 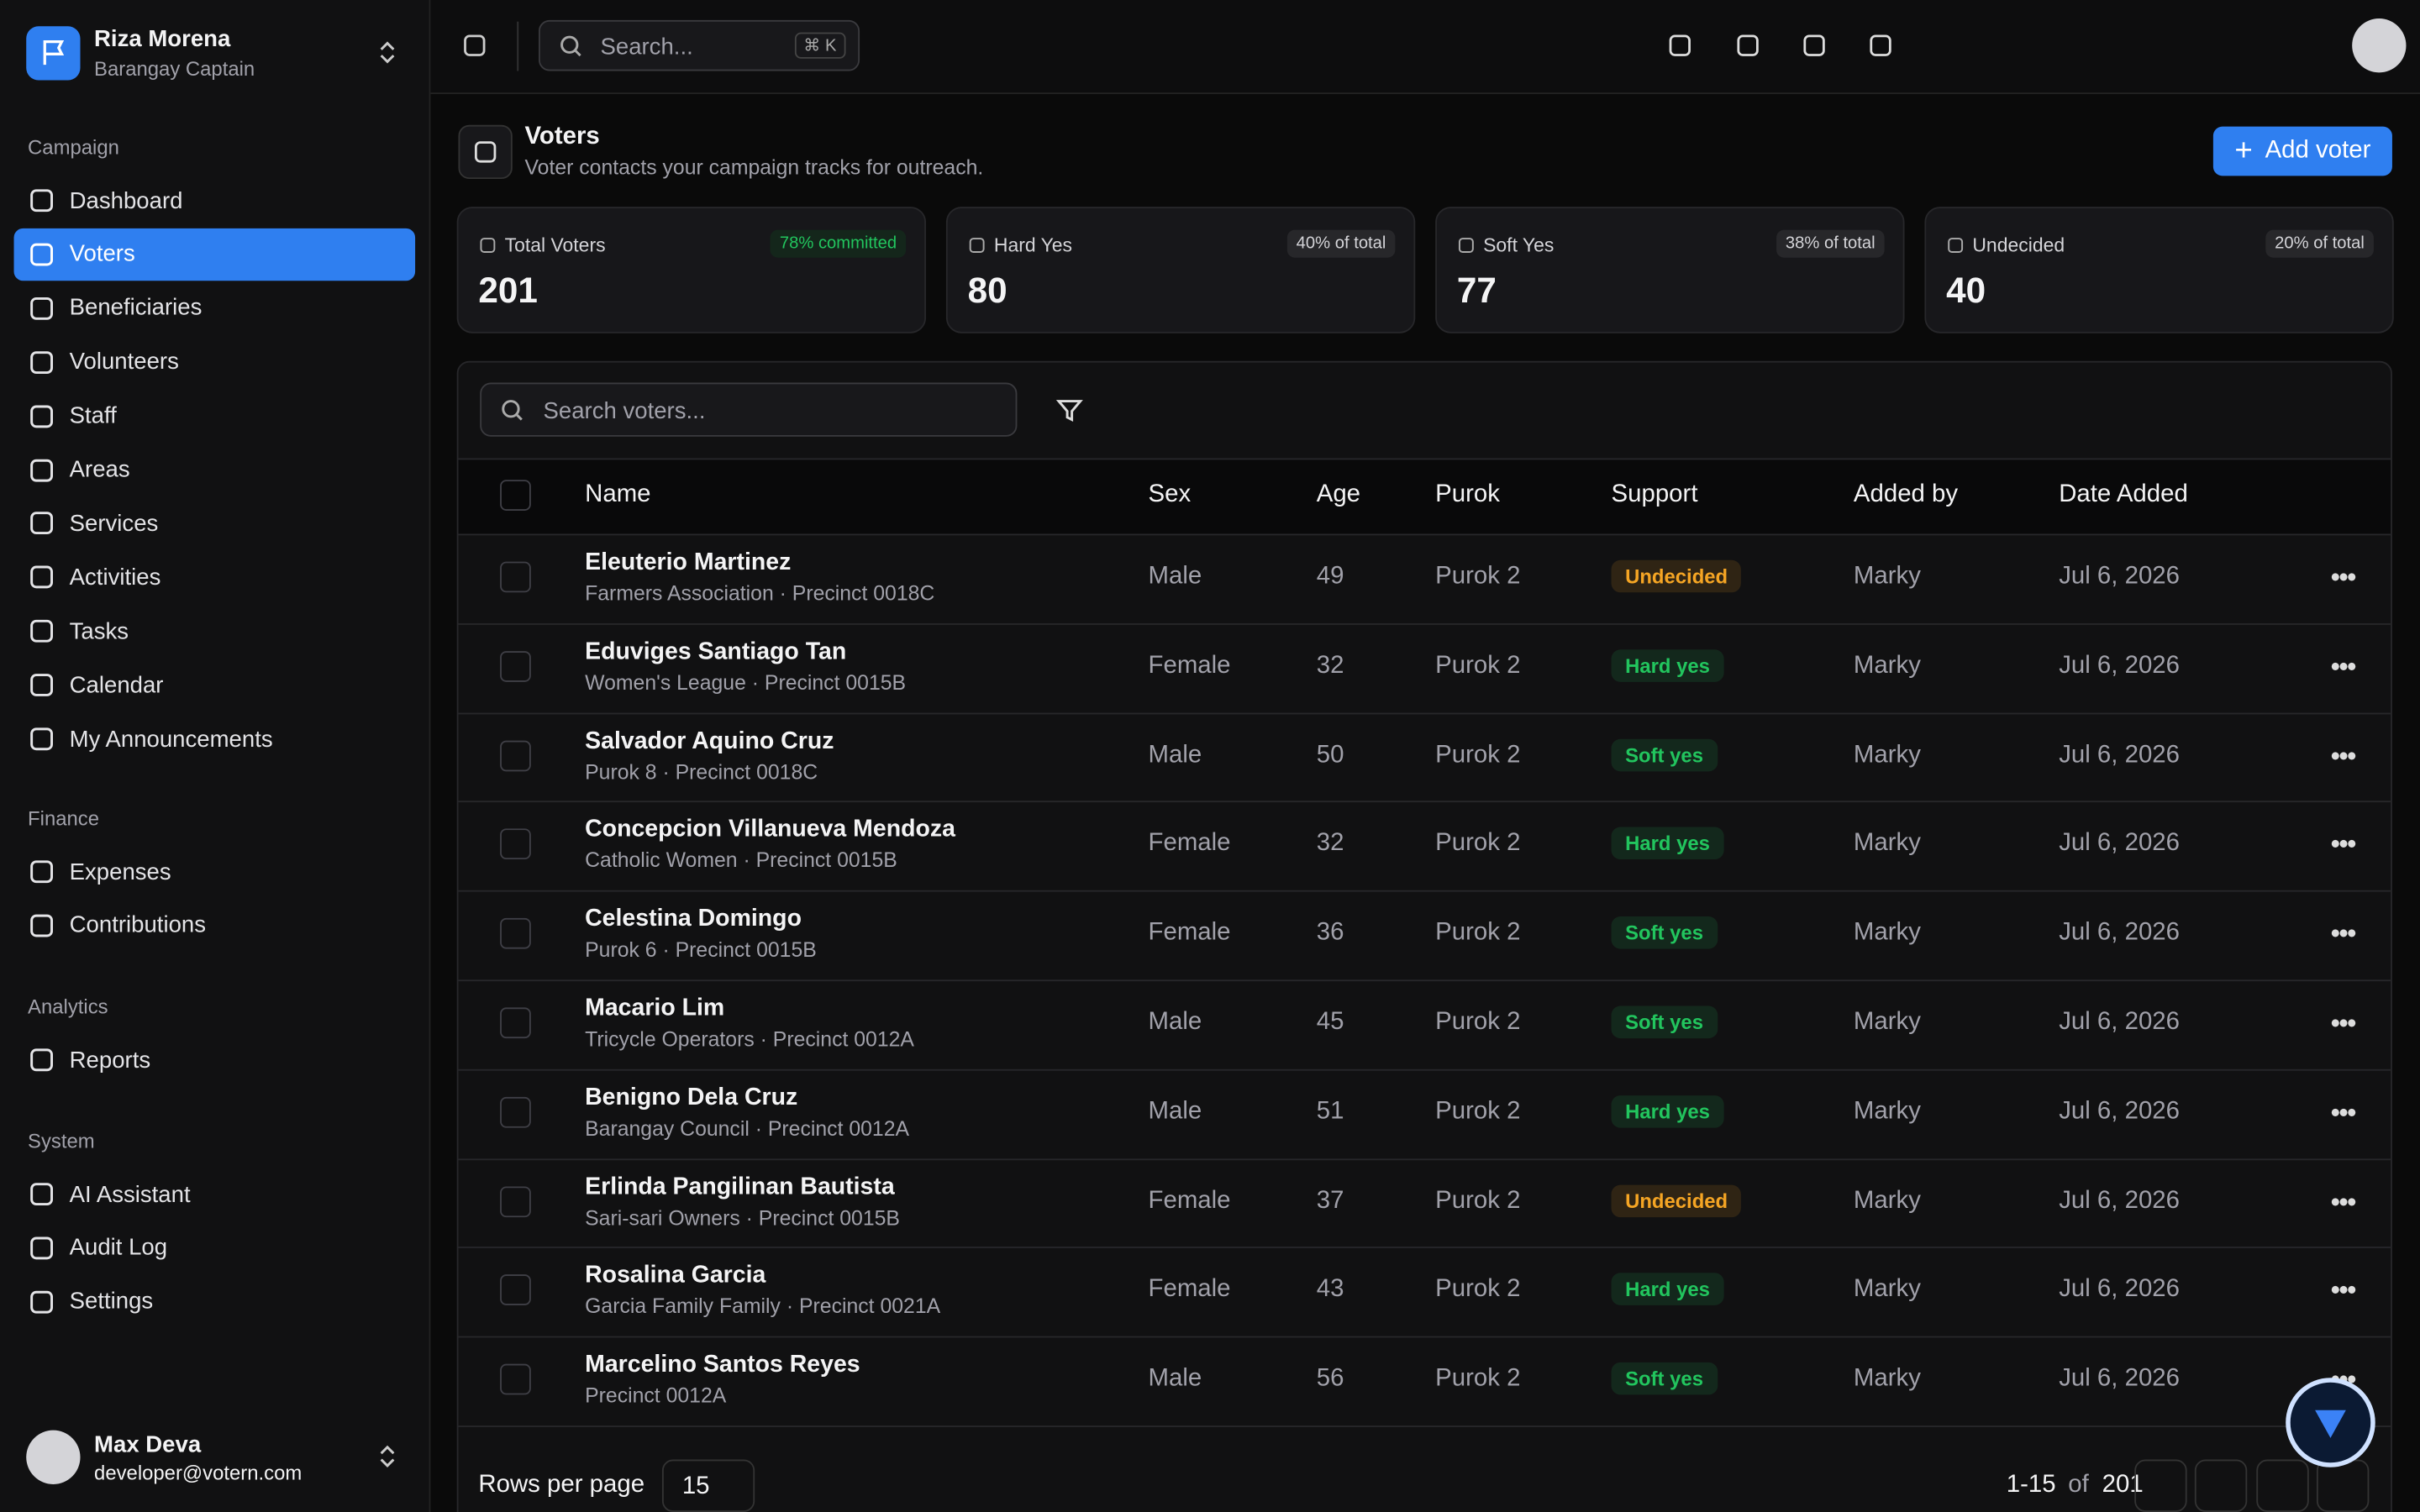 I want to click on switcher, so click(x=387, y=56).